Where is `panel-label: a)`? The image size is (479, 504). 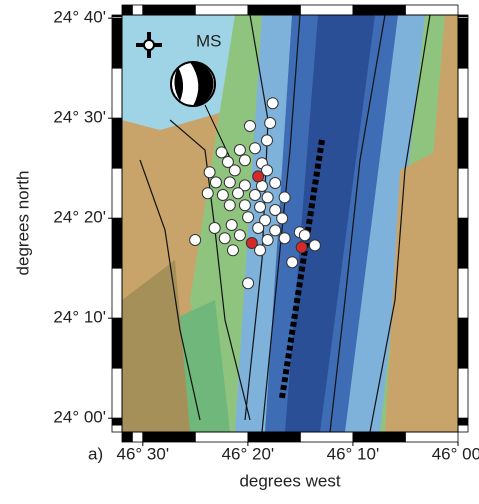
panel-label: a) is located at coordinates (95, 453).